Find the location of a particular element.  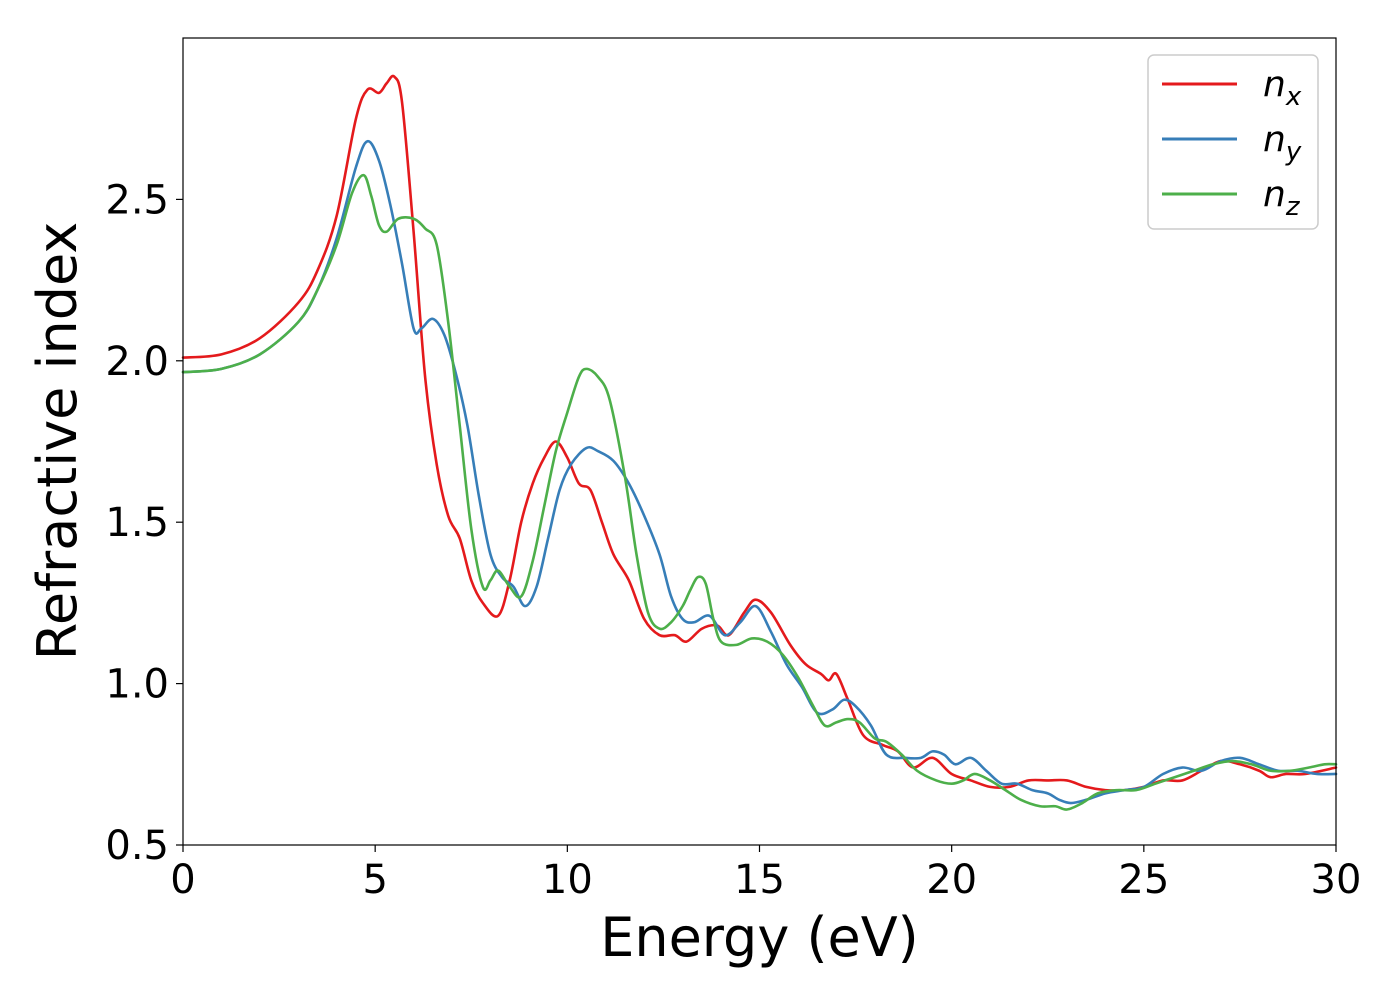

y-axis-label: Refractive index is located at coordinates (57, 441).